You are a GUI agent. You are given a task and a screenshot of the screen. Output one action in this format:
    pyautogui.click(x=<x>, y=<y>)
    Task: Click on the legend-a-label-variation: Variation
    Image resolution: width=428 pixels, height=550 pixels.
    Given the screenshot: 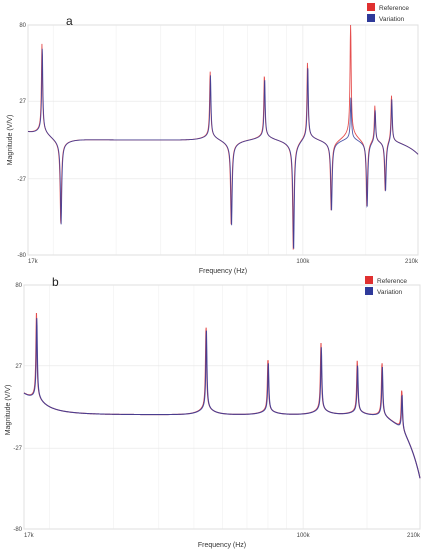 What is the action you would take?
    pyautogui.click(x=392, y=19)
    